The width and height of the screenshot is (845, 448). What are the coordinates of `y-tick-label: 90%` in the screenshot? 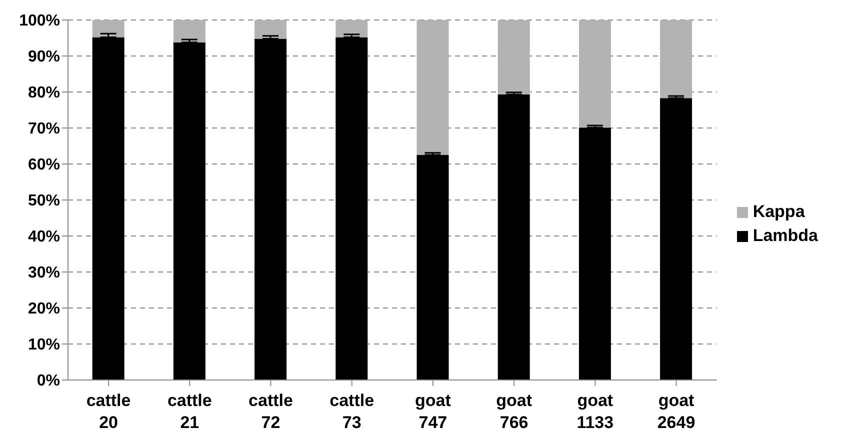 It's located at (44, 57).